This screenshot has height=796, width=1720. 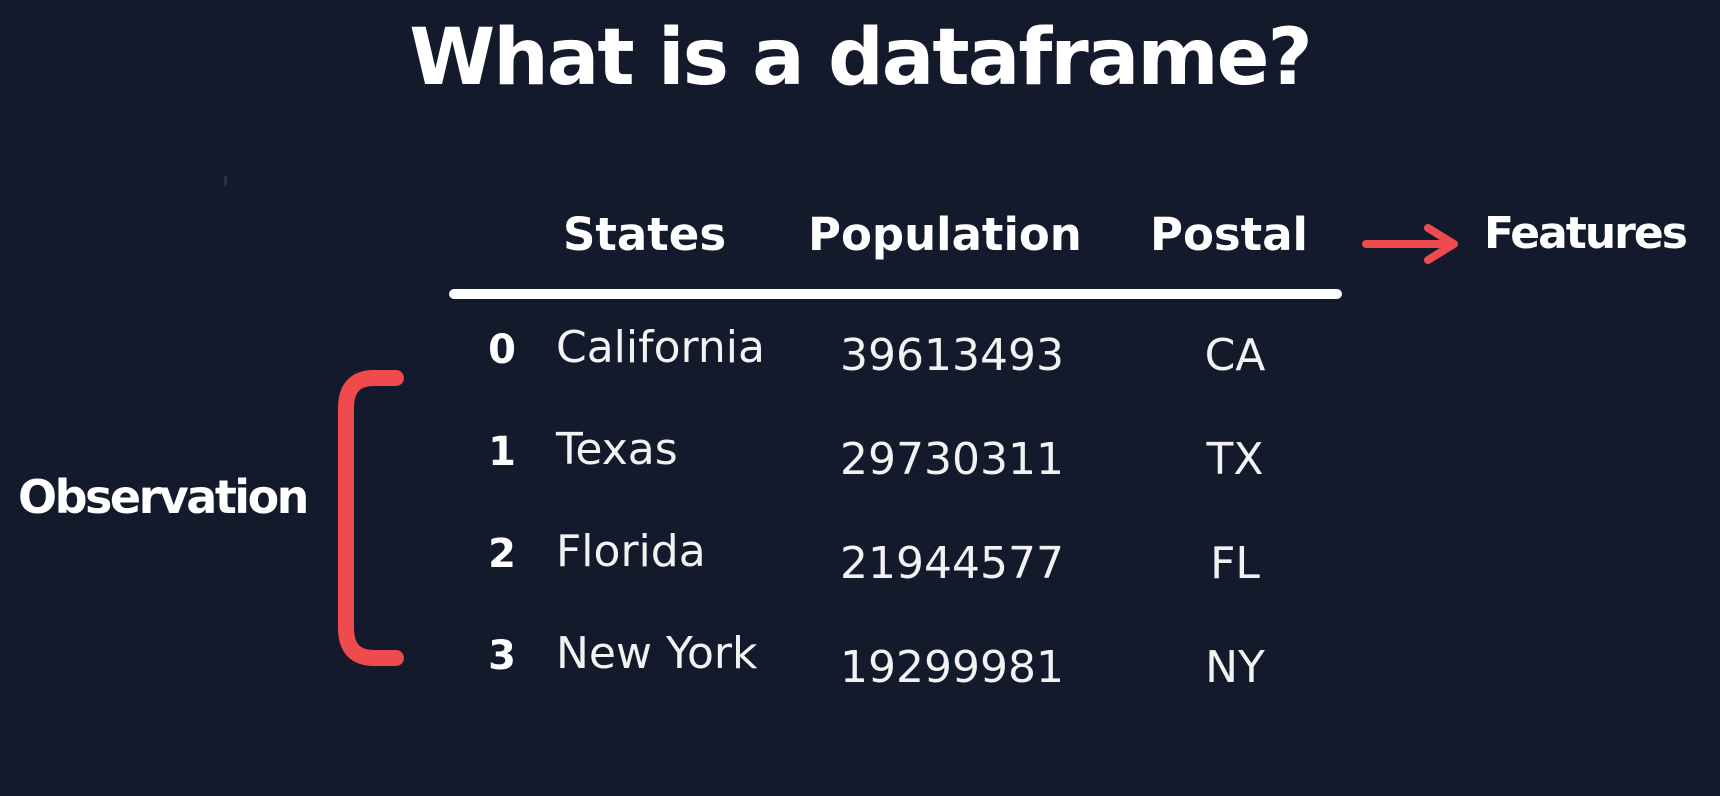 What do you see at coordinates (617, 449) in the screenshot?
I see `cell-state: Texas` at bounding box center [617, 449].